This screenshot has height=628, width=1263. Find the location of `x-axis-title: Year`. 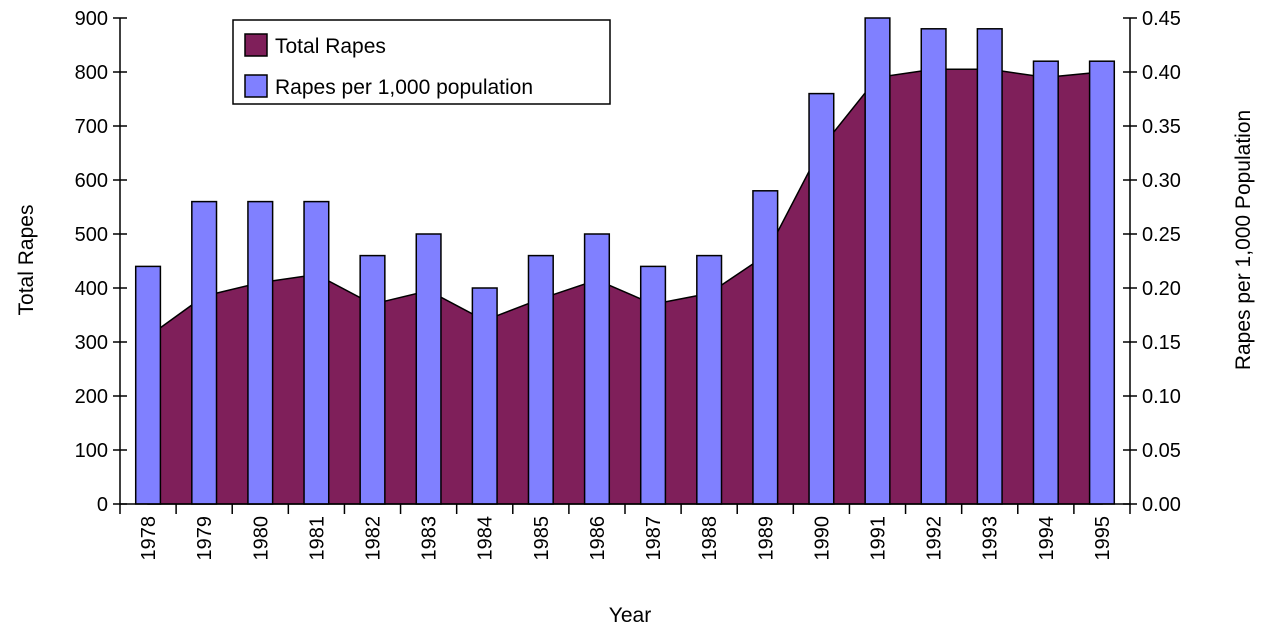

x-axis-title: Year is located at coordinates (630, 615).